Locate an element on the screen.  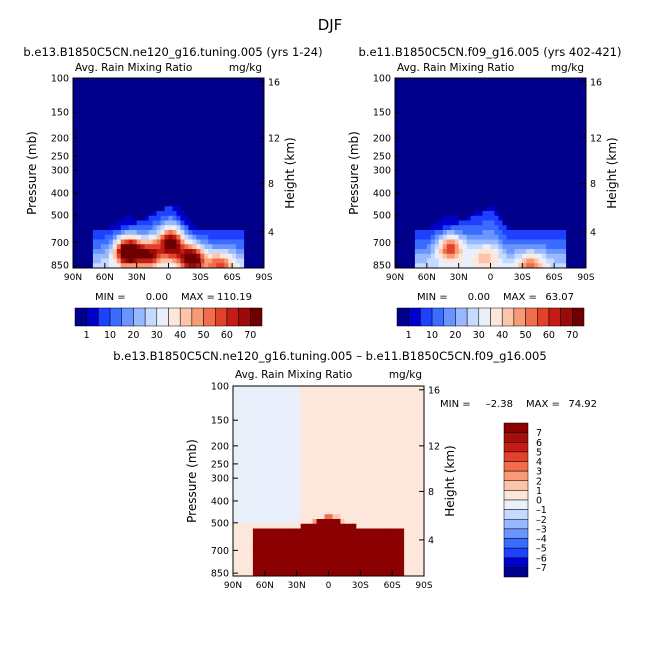
x-tick-label: 90S is located at coordinates (263, 278).